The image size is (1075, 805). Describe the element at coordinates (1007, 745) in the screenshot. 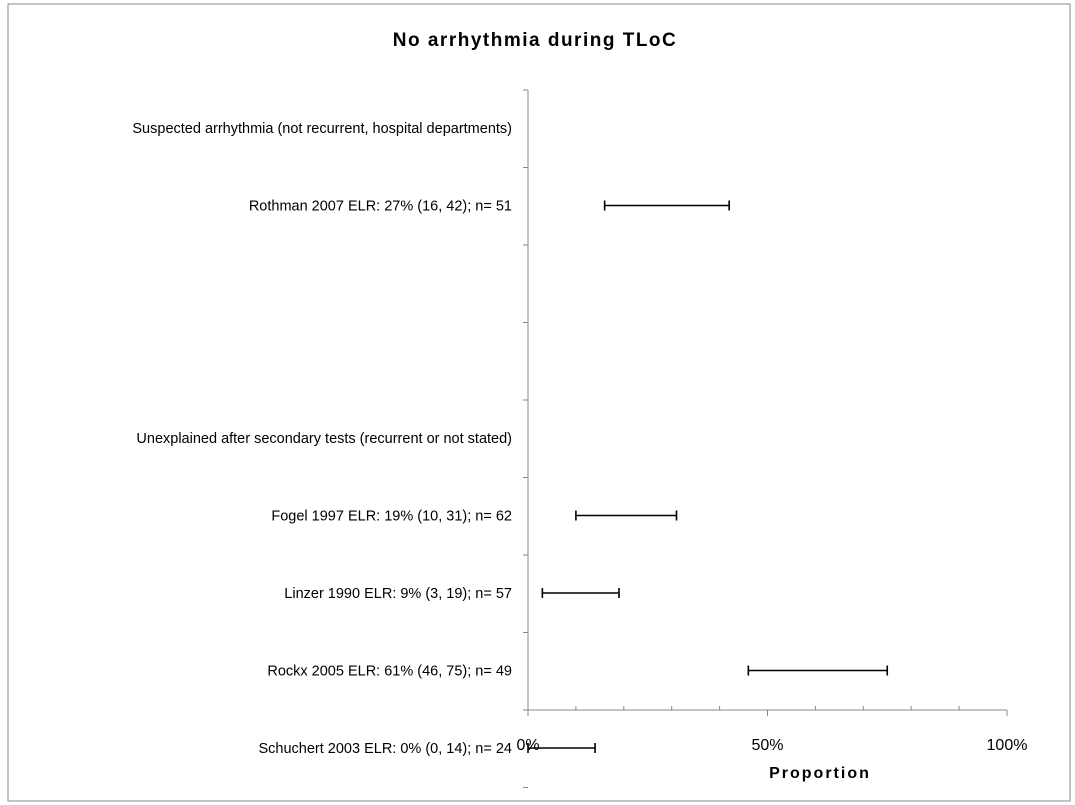

I see `x-tick-label: 100%` at that location.